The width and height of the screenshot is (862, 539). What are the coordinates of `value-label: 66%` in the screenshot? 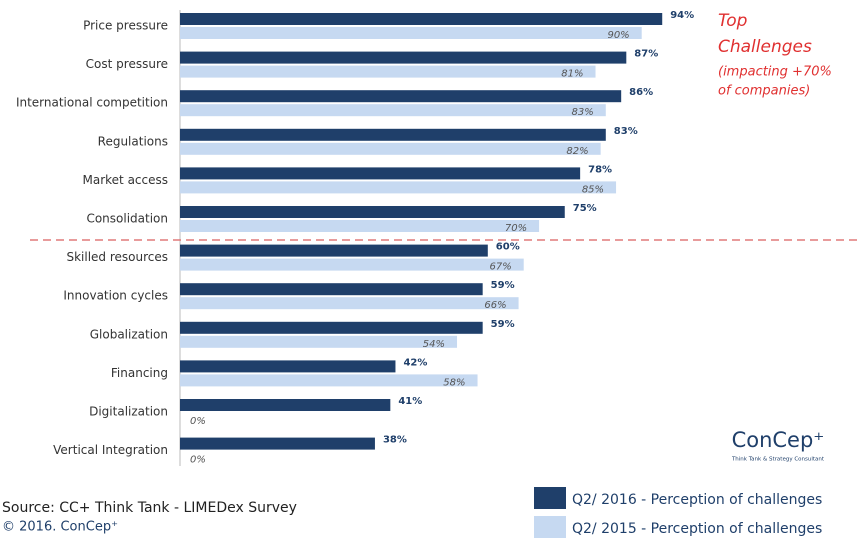 It's located at (495, 305).